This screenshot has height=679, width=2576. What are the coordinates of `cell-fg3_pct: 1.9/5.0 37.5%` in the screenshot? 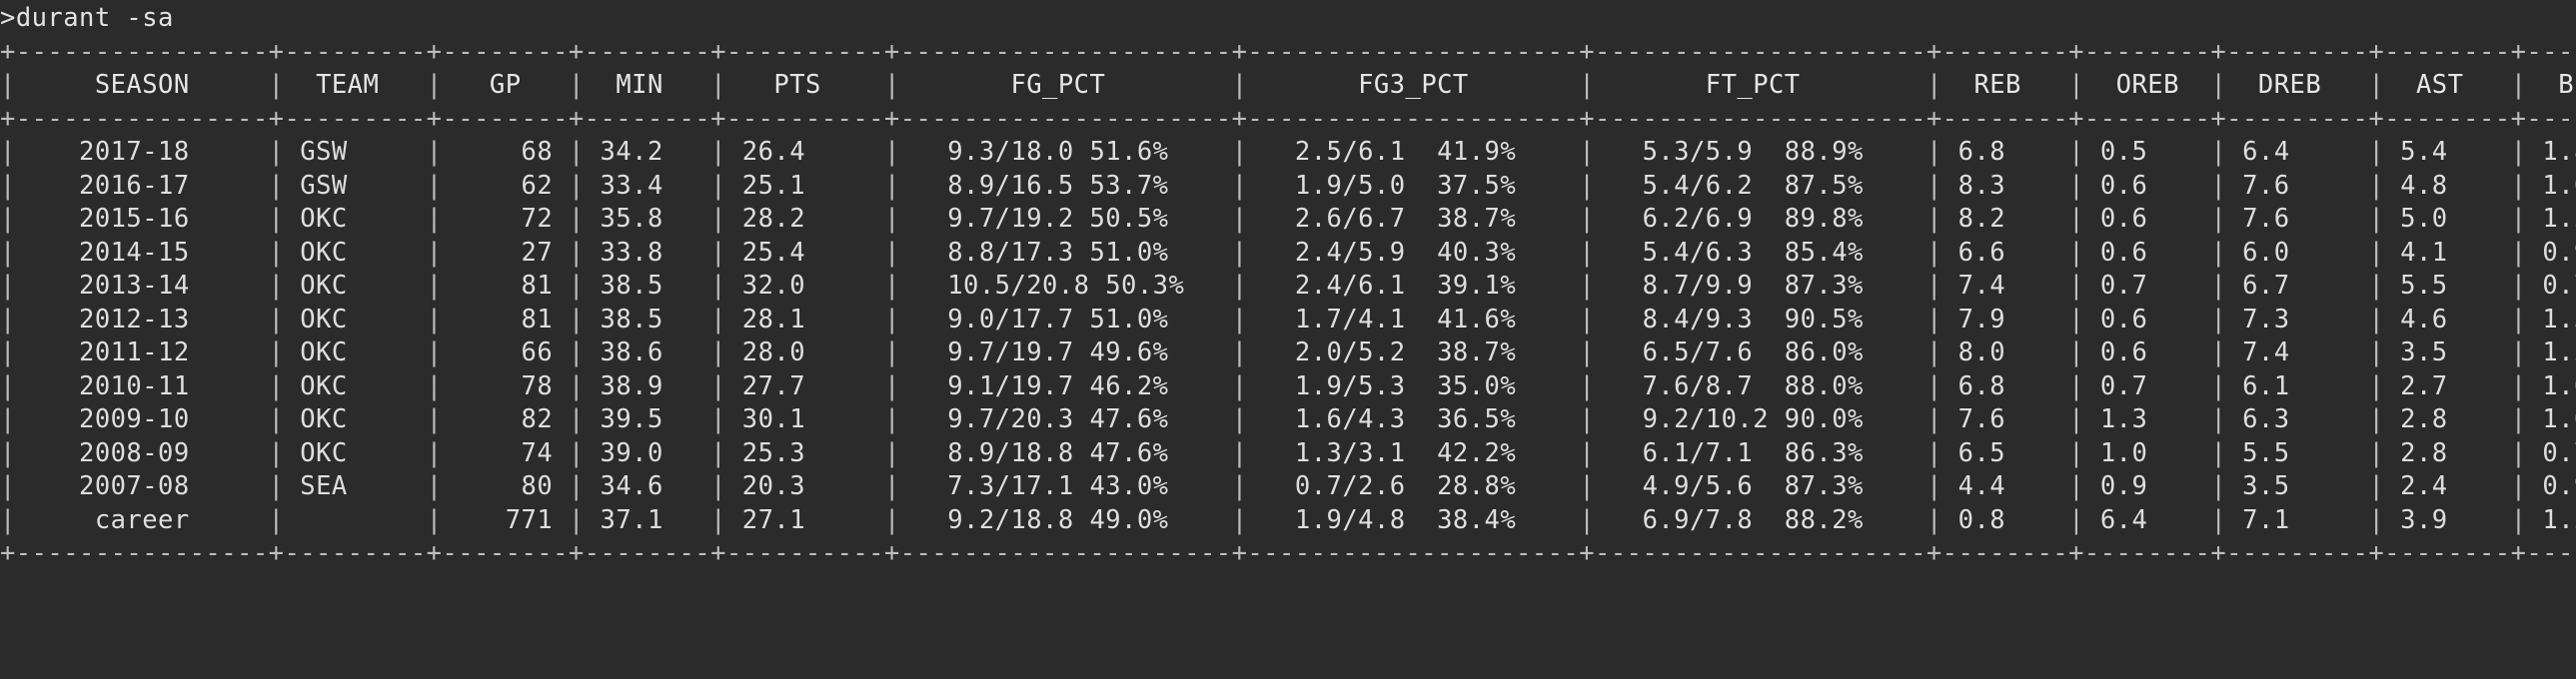 It's located at (1413, 185).